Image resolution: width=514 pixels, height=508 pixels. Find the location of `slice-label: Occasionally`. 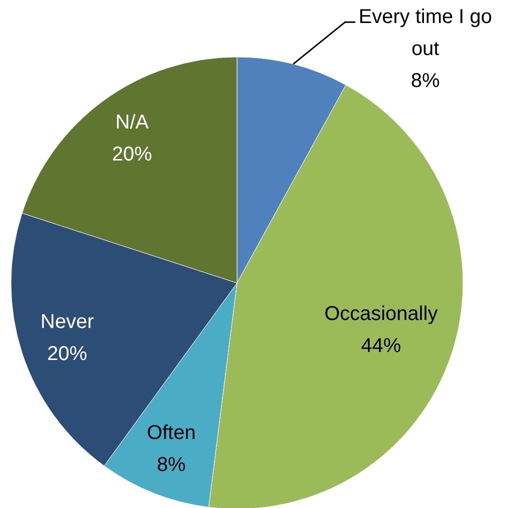

slice-label: Occasionally is located at coordinates (381, 313).